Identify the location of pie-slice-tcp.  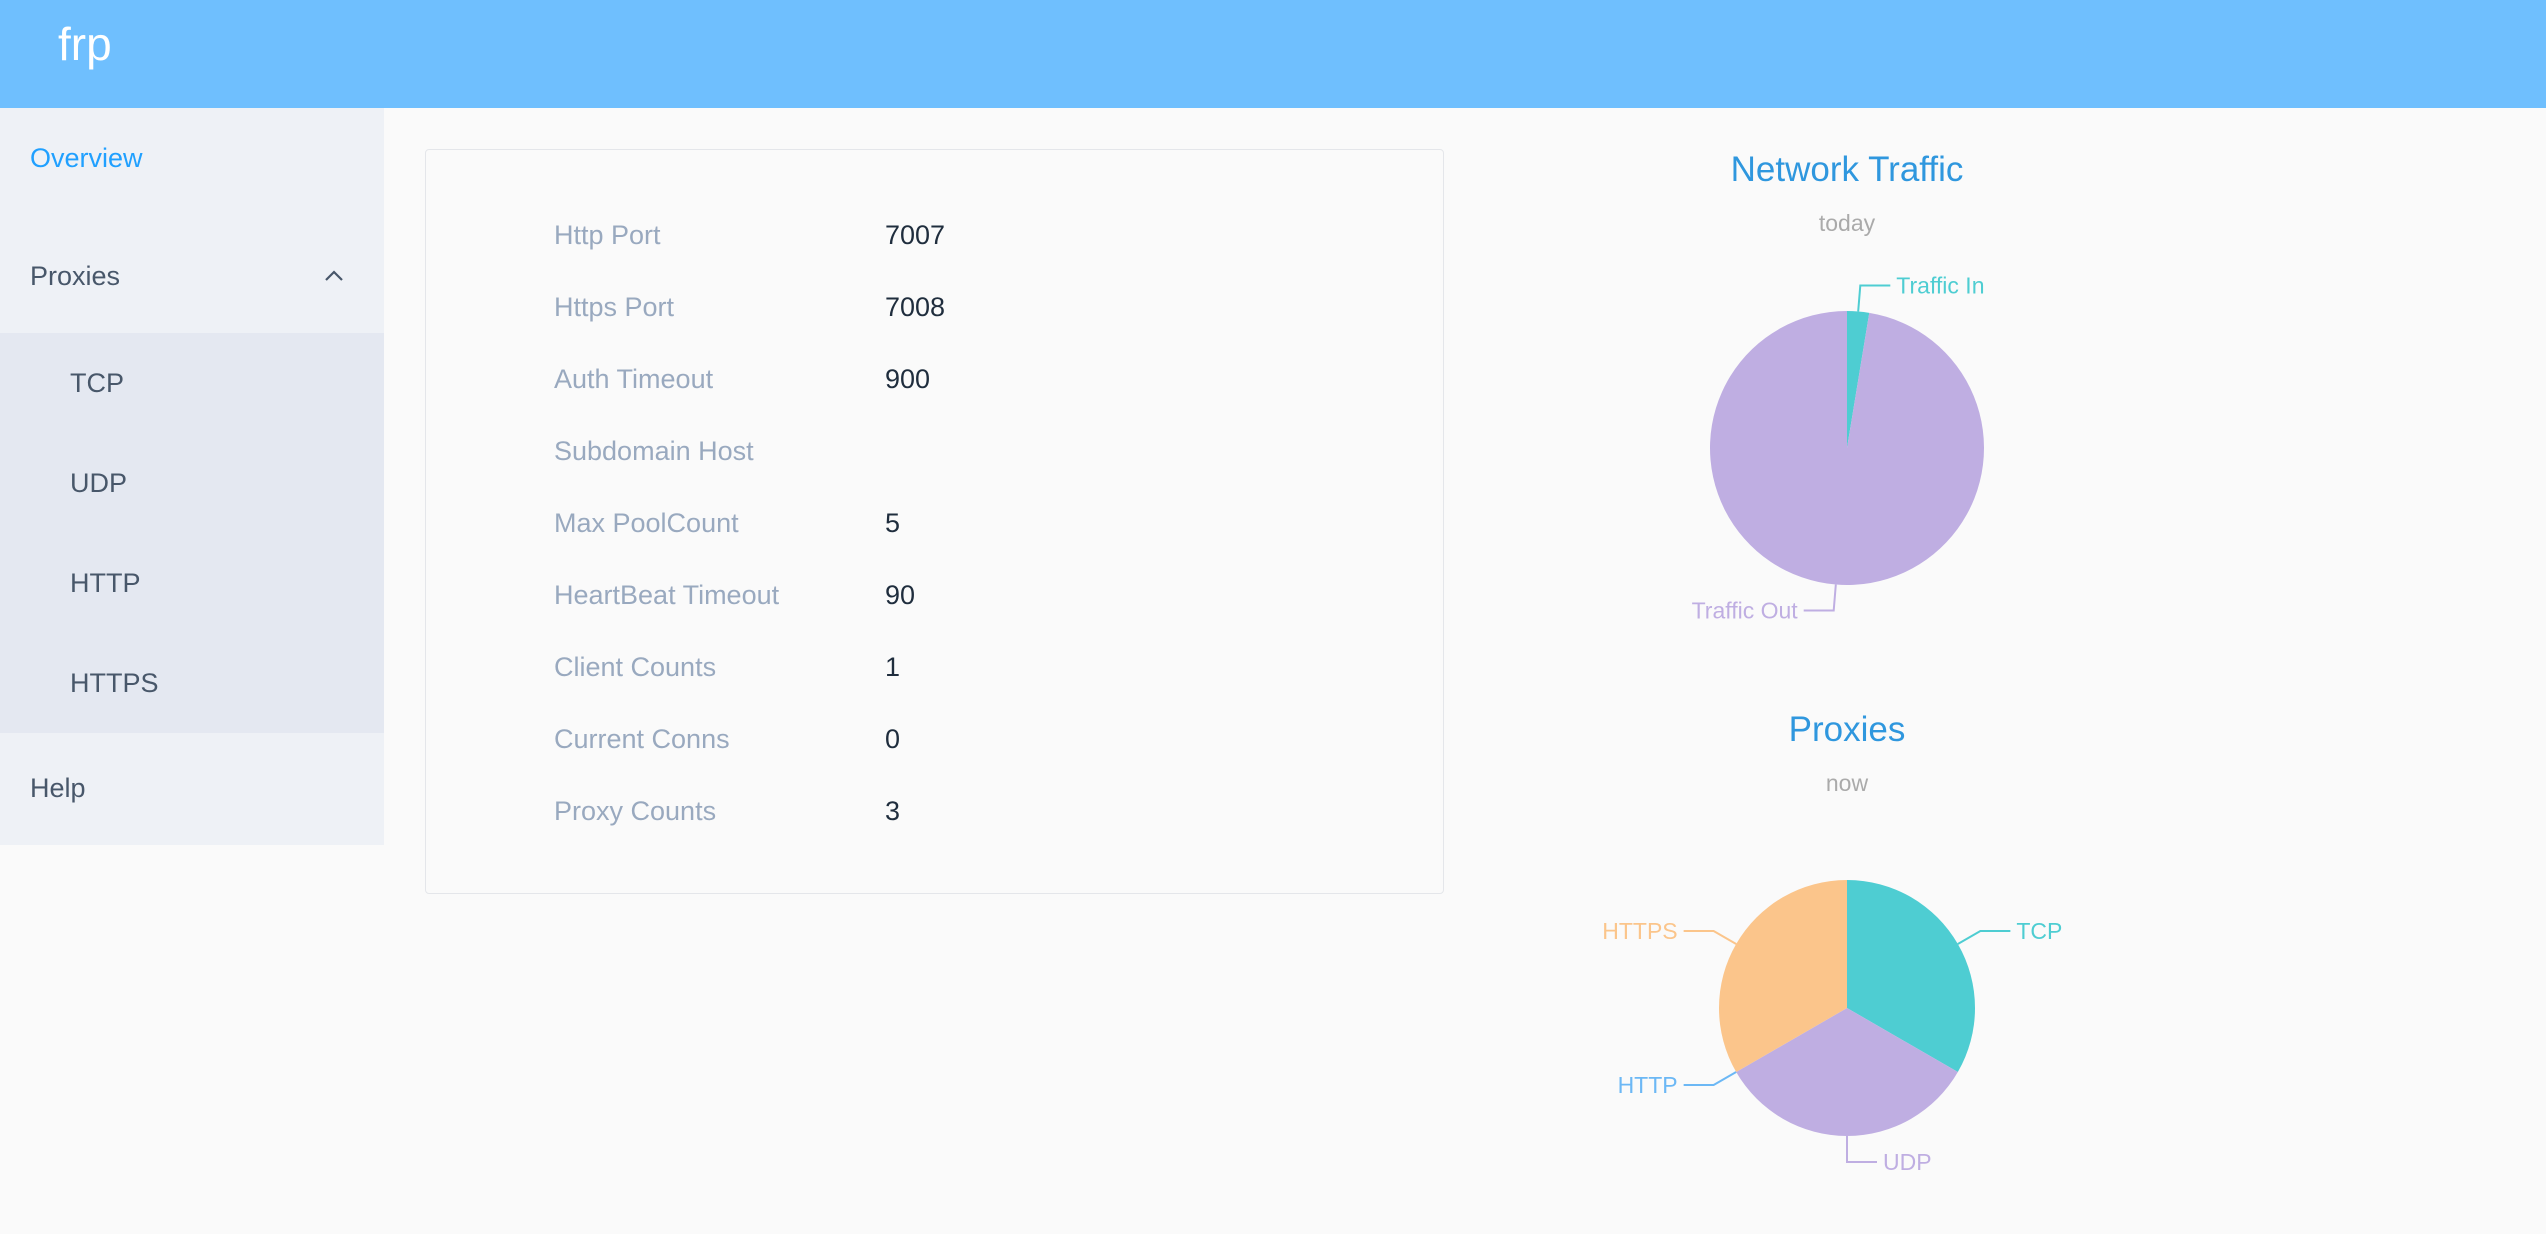
(1911, 976).